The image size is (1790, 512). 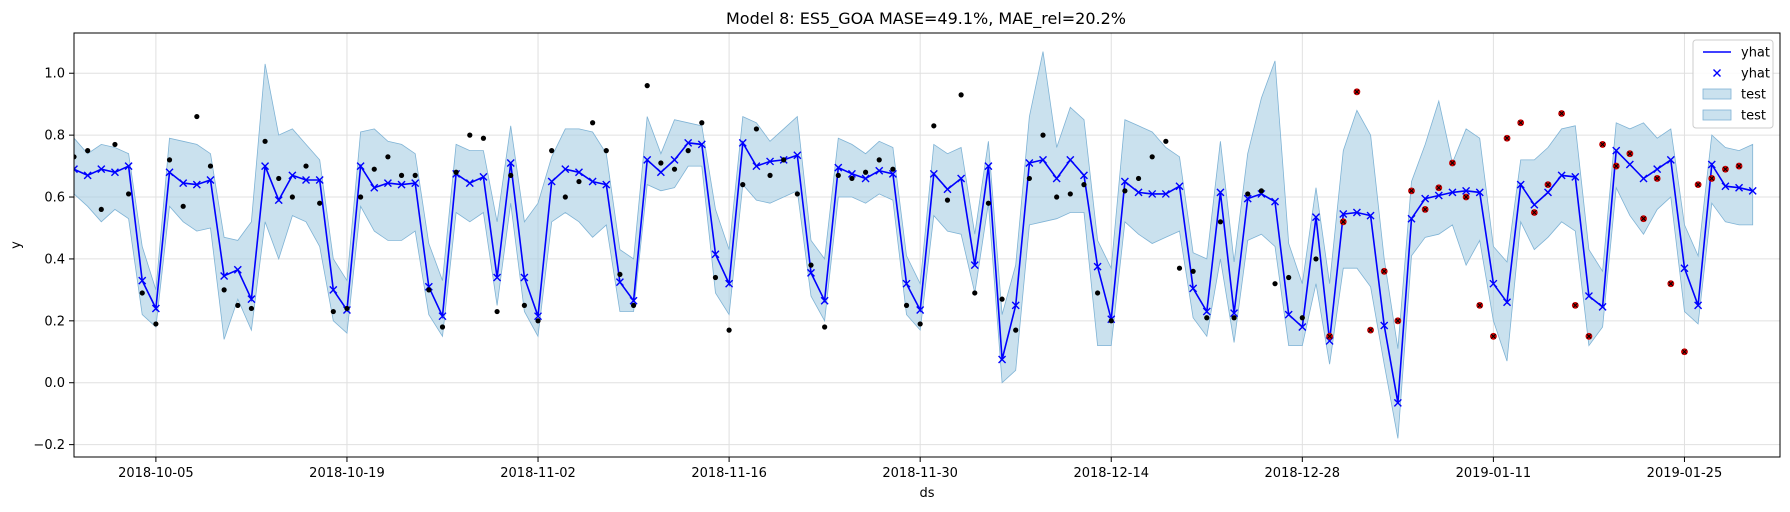 What do you see at coordinates (53, 260) in the screenshot?
I see `y-axis-ticks: −0.2 0.0 0.2 0.4 0.6 0.8 1.0` at bounding box center [53, 260].